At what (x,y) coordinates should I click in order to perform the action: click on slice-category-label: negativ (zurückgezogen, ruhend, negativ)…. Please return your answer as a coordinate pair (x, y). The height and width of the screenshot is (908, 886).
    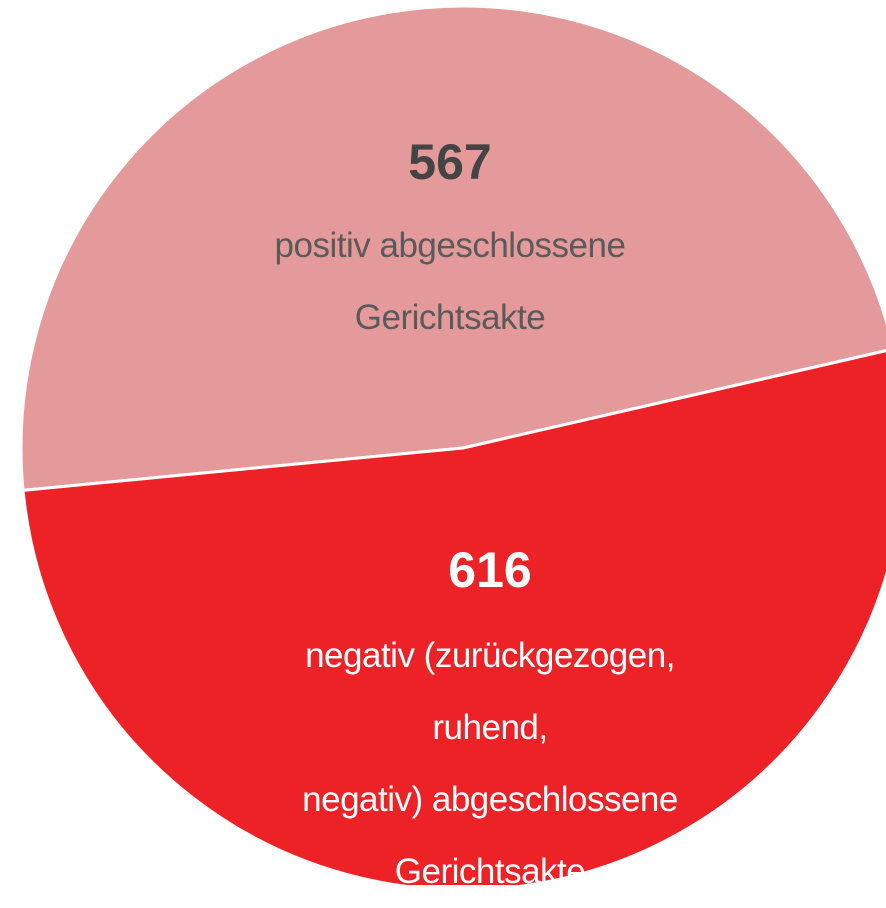
    Looking at the image, I should click on (490, 763).